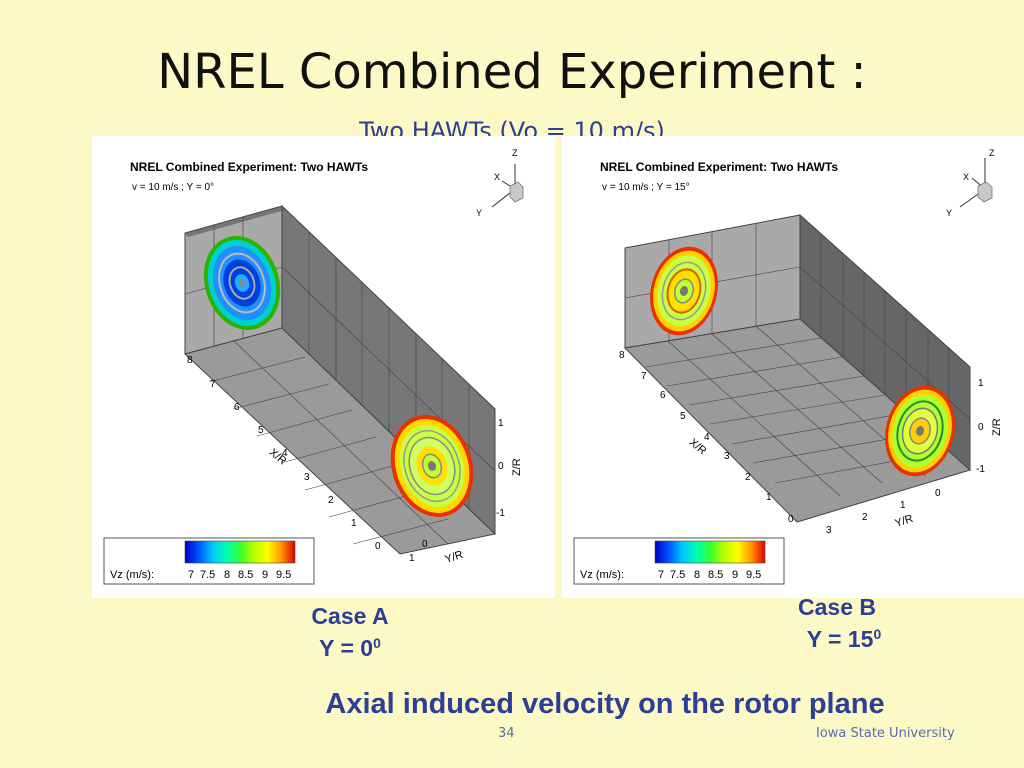  Describe the element at coordinates (350, 616) in the screenshot. I see `case-a-name: Case A` at that location.